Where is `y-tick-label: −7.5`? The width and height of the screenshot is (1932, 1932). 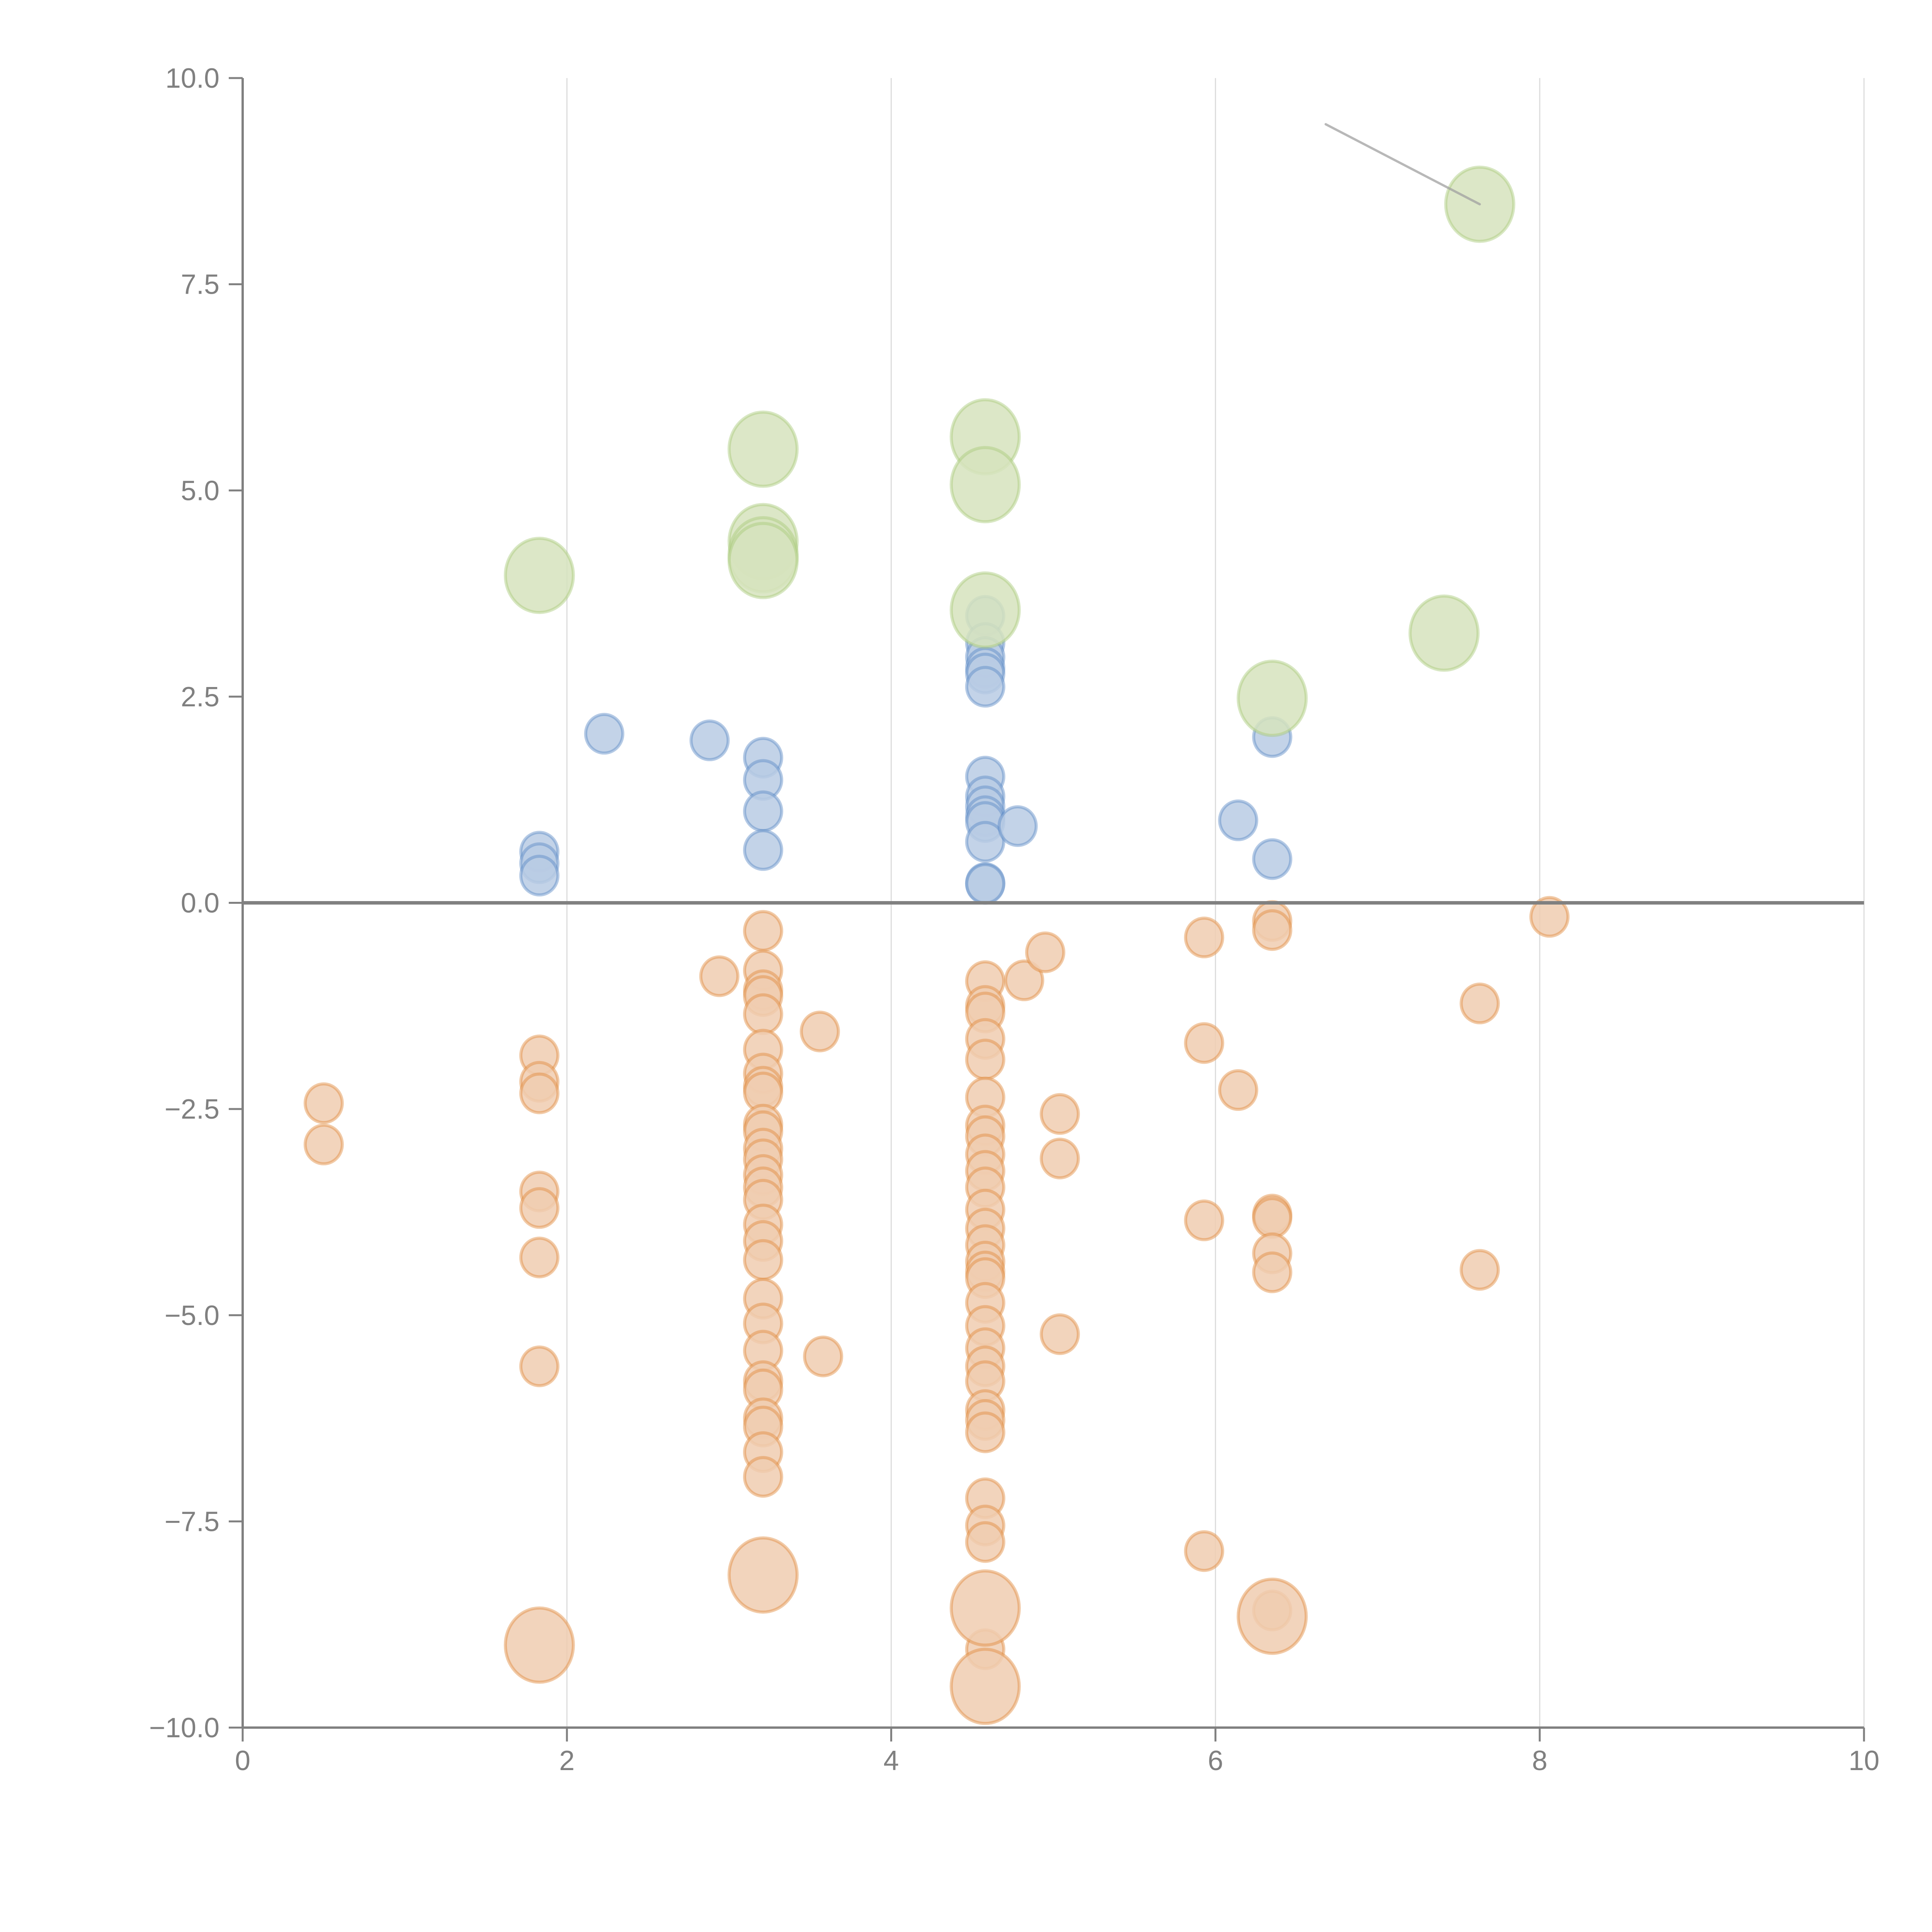
y-tick-label: −7.5 is located at coordinates (192, 1522).